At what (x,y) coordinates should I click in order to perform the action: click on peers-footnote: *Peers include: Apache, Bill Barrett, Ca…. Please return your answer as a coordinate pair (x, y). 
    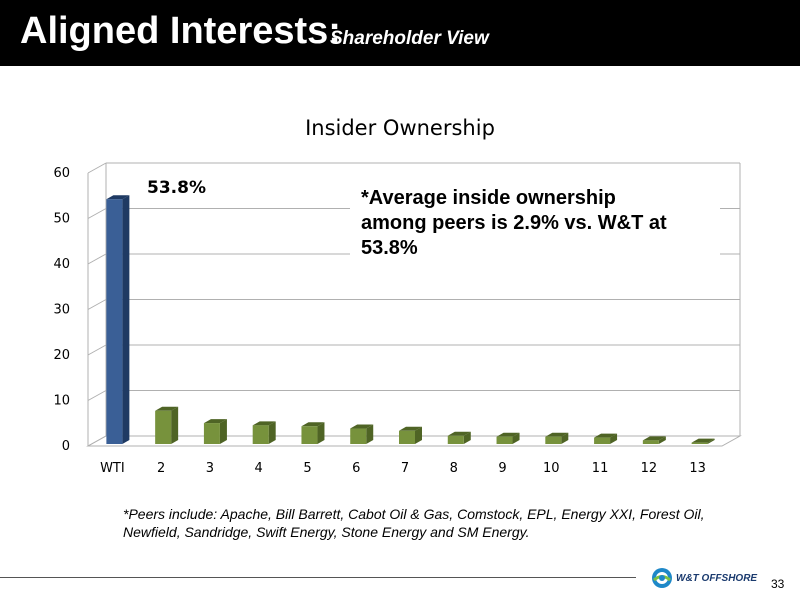
    Looking at the image, I should click on (414, 523).